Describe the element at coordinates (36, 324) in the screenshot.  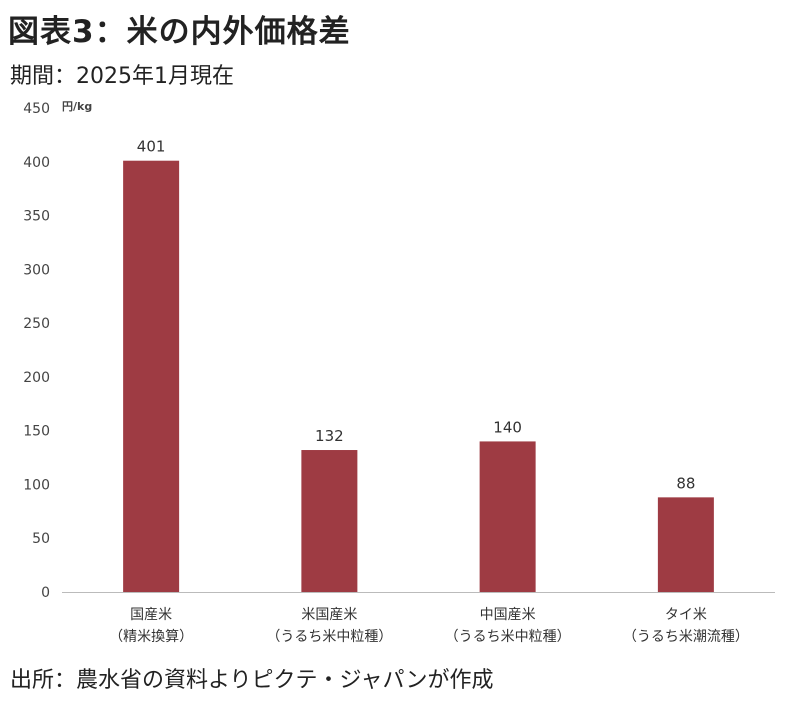
I see `y-tick-label: 250` at that location.